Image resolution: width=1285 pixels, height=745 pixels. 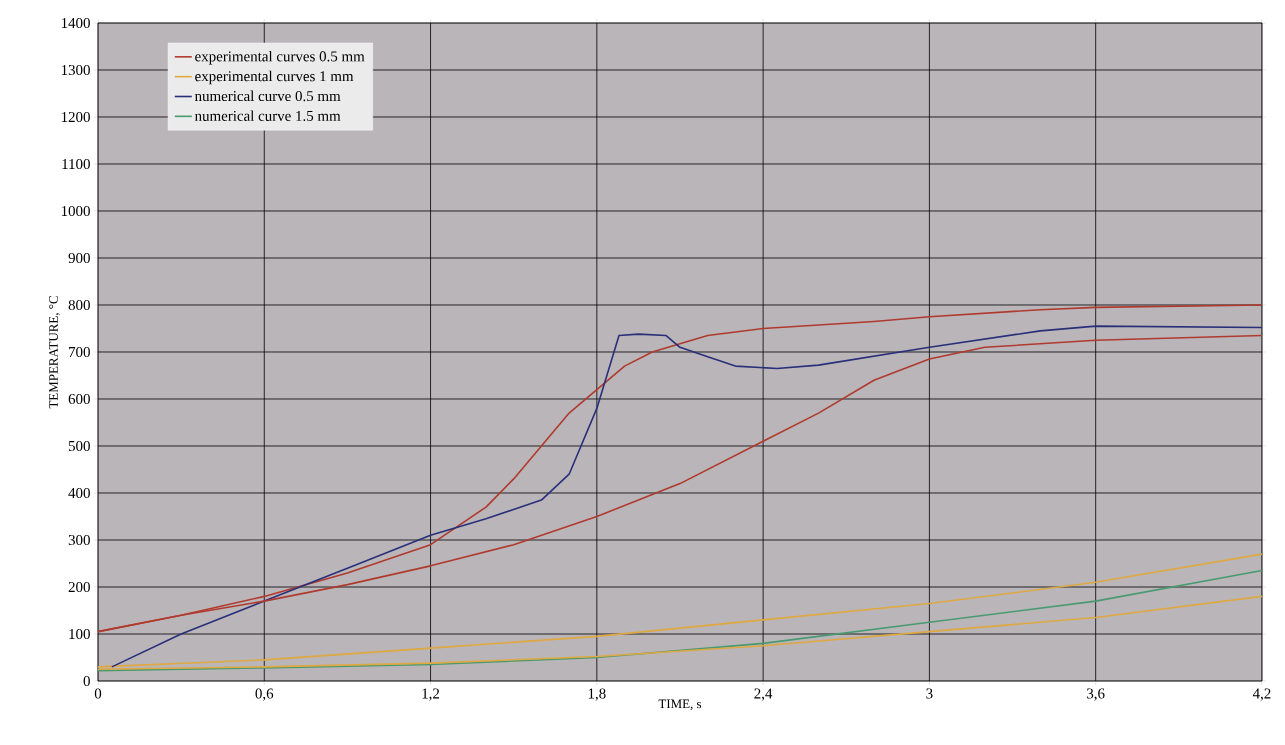 What do you see at coordinates (76, 164) in the screenshot?
I see `y-tick-label: 1100` at bounding box center [76, 164].